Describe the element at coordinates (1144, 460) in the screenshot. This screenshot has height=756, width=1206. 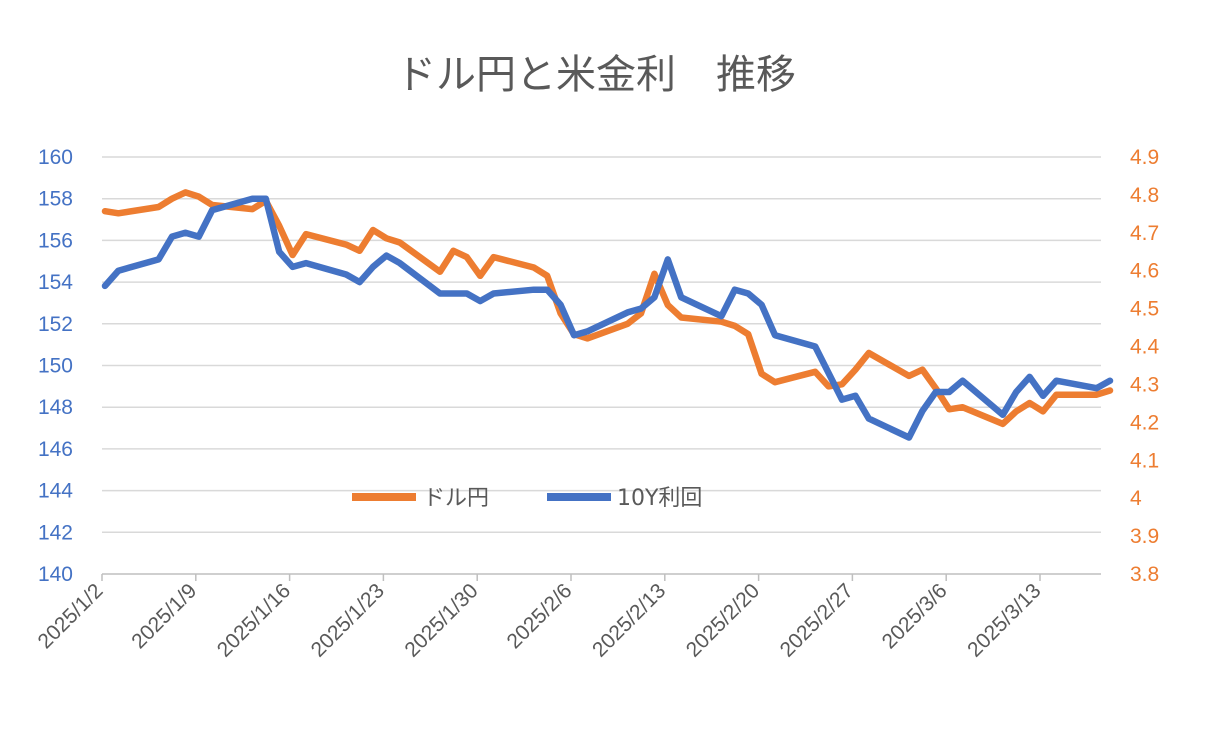
I see `right-axis-tick-label: 4.1` at that location.